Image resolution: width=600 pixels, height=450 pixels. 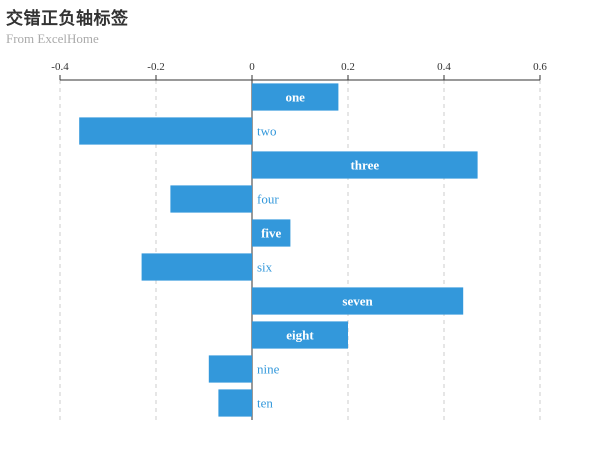 I want to click on bar-eight, so click(x=300, y=335).